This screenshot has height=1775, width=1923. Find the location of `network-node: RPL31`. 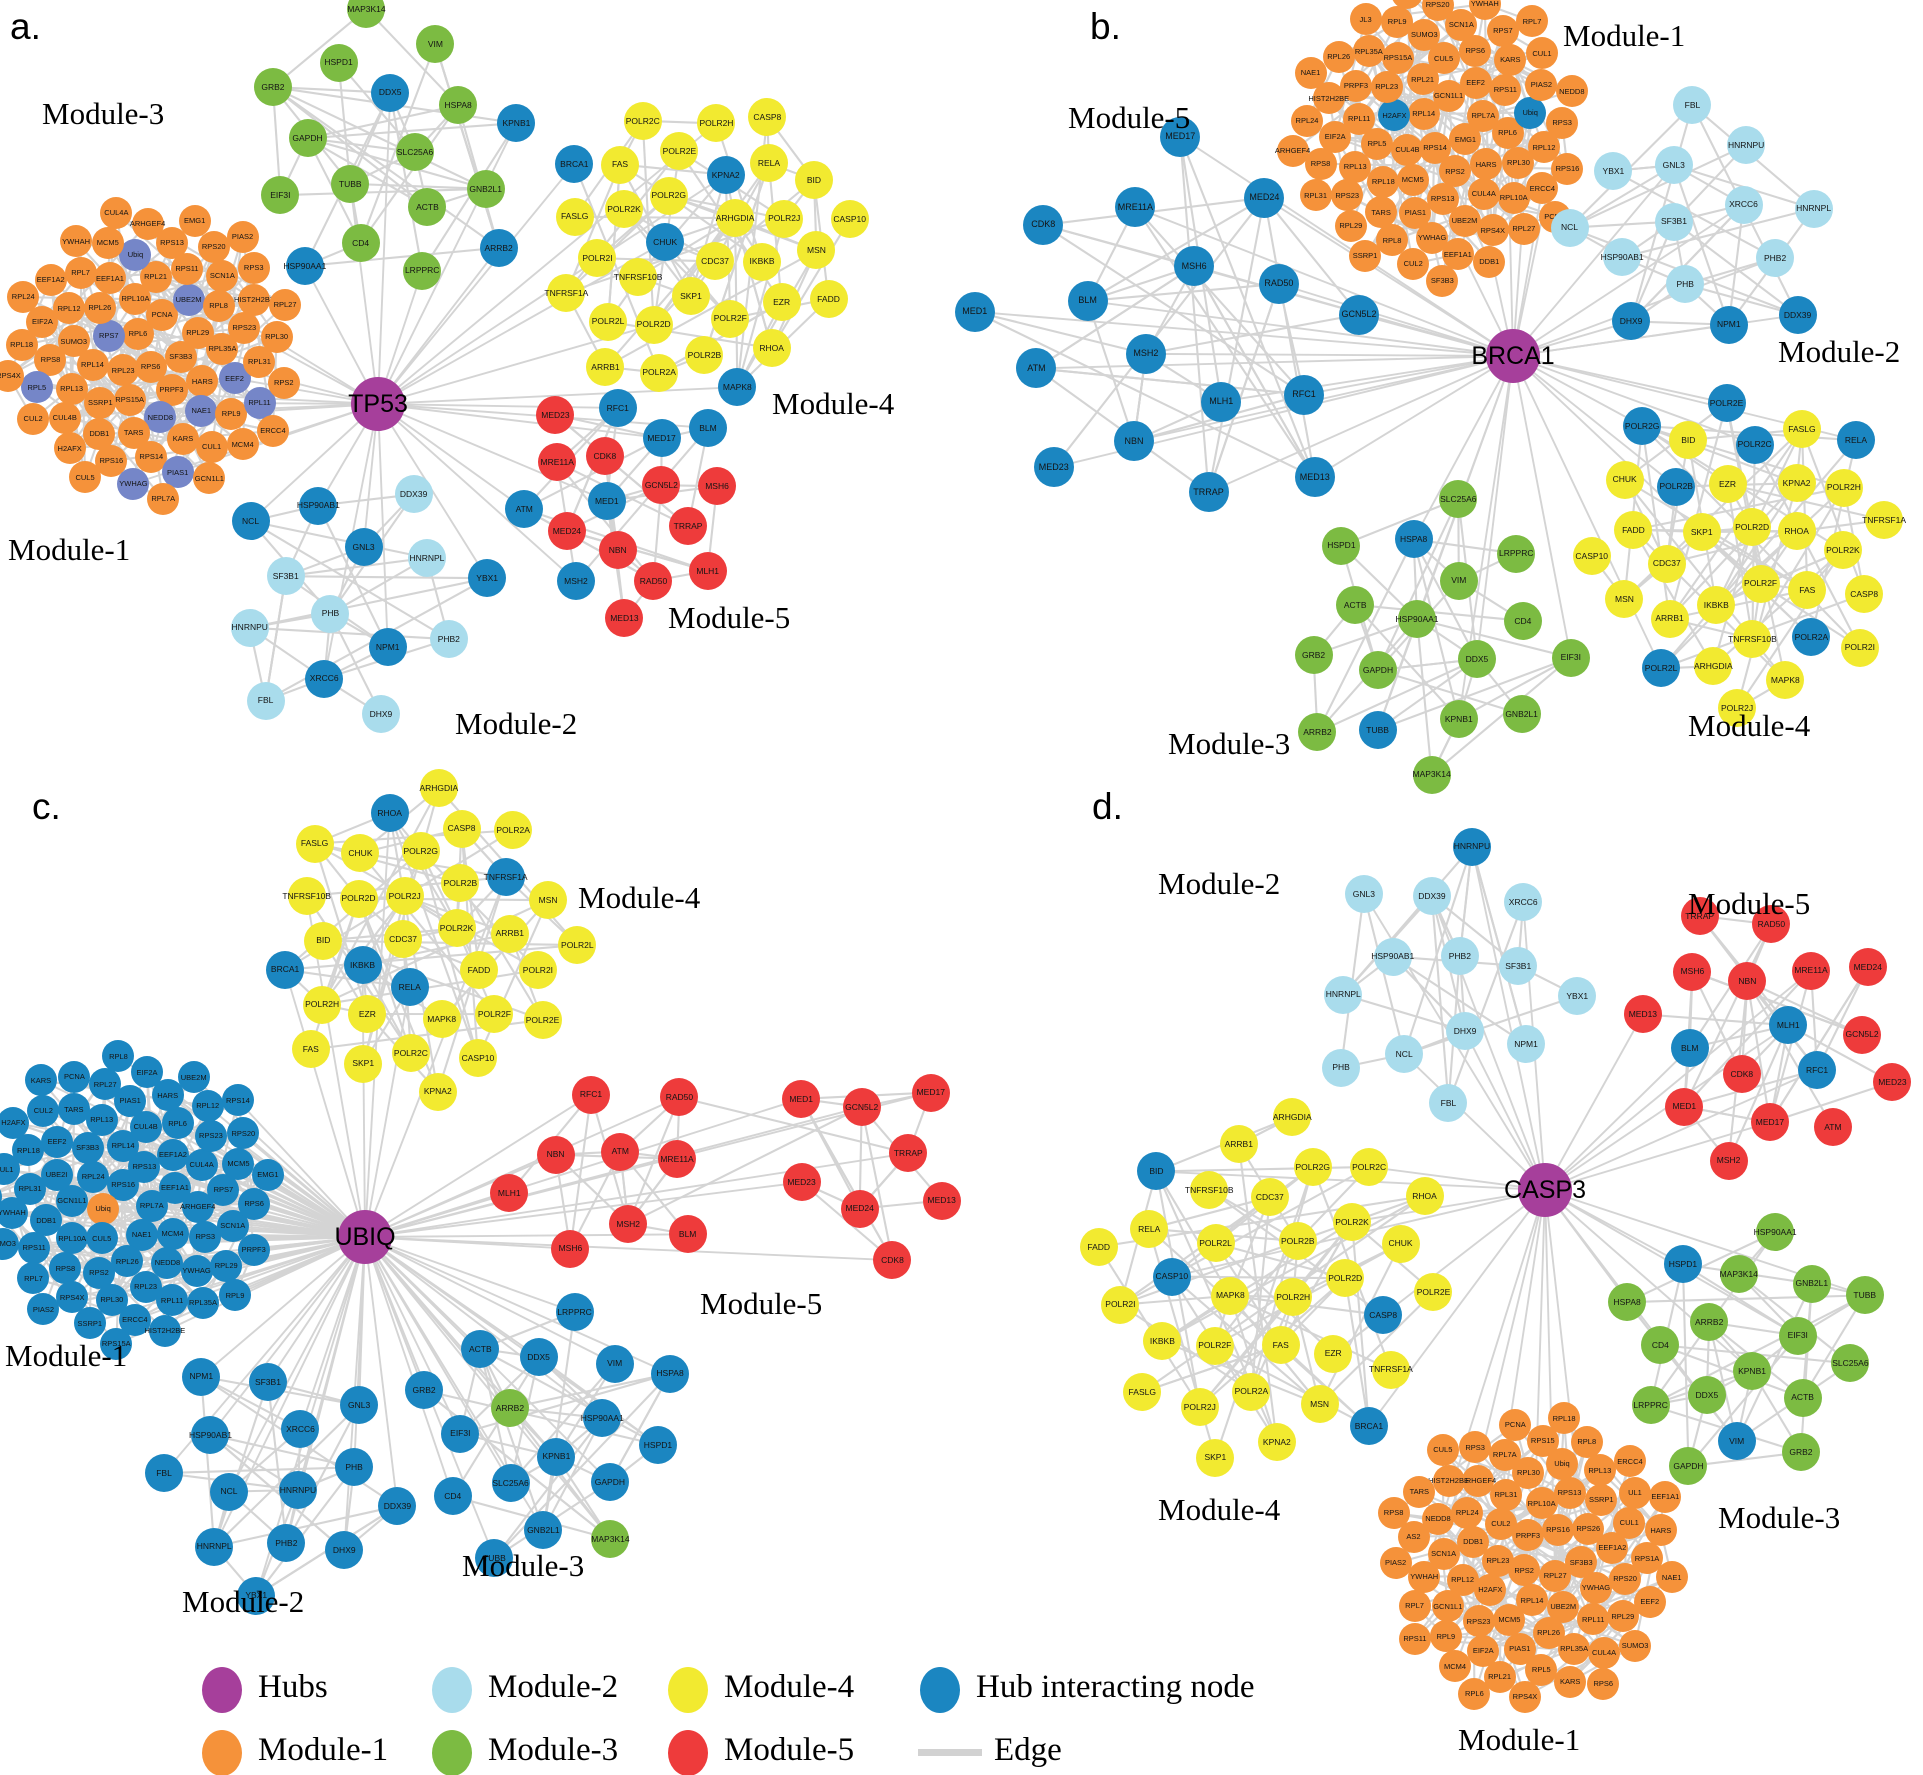

network-node: RPL31 is located at coordinates (1315, 195).